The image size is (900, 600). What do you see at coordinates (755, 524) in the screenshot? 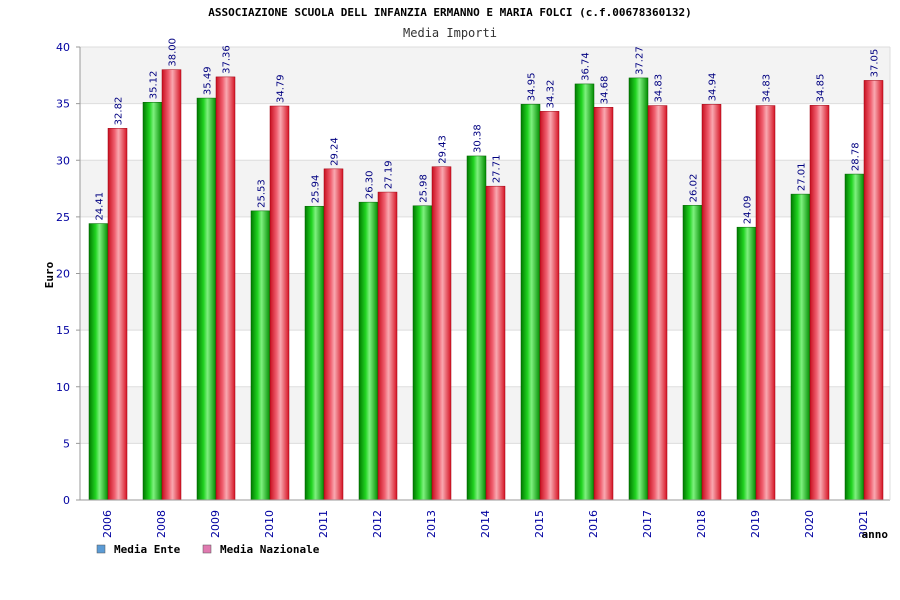
I see `x-tick-label: 2019` at bounding box center [755, 524].